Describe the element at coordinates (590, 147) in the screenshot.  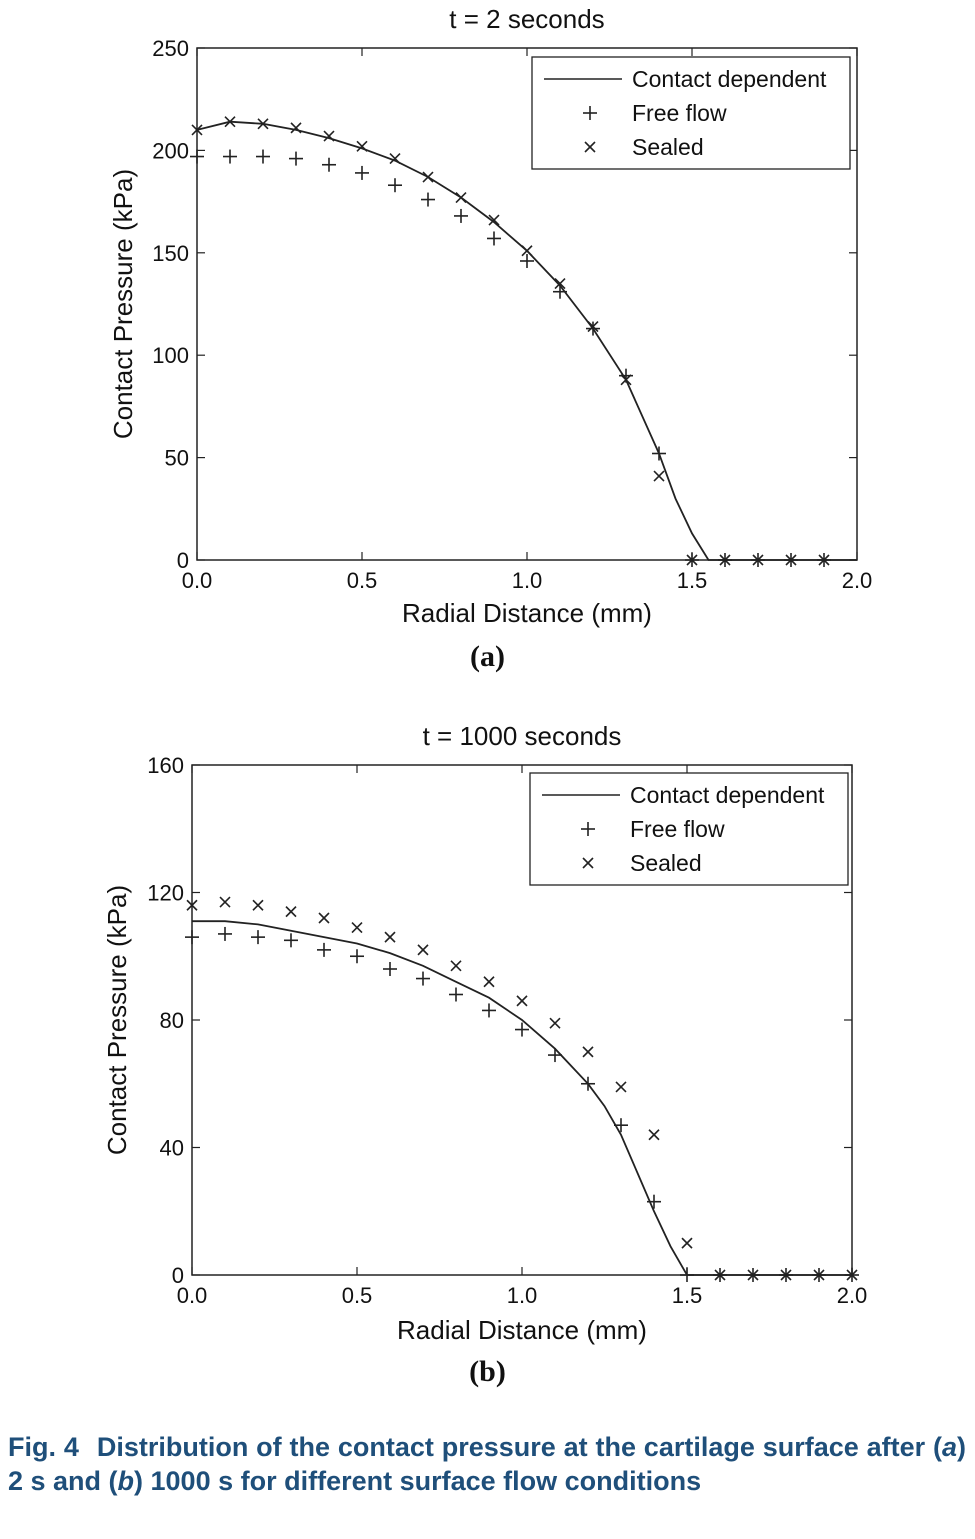
I see `chart-a-legend-cross-swatch-b` at that location.